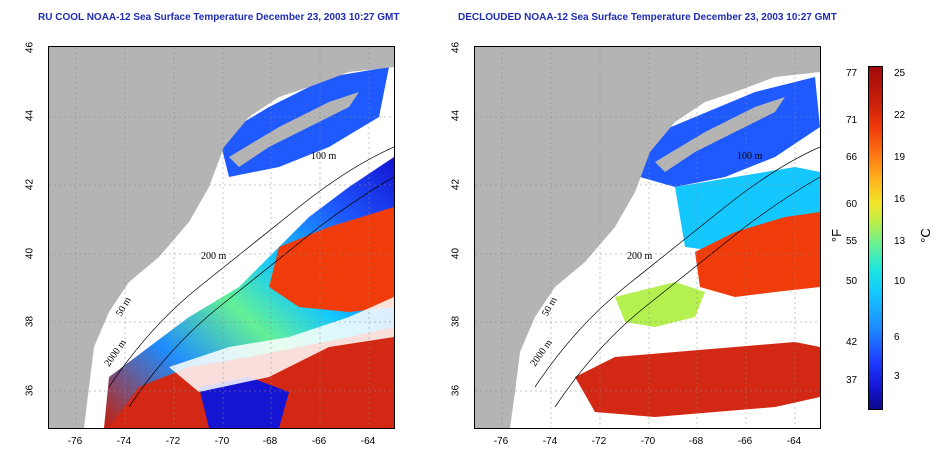  What do you see at coordinates (173, 441) in the screenshot?
I see `left-x-tick: -72` at bounding box center [173, 441].